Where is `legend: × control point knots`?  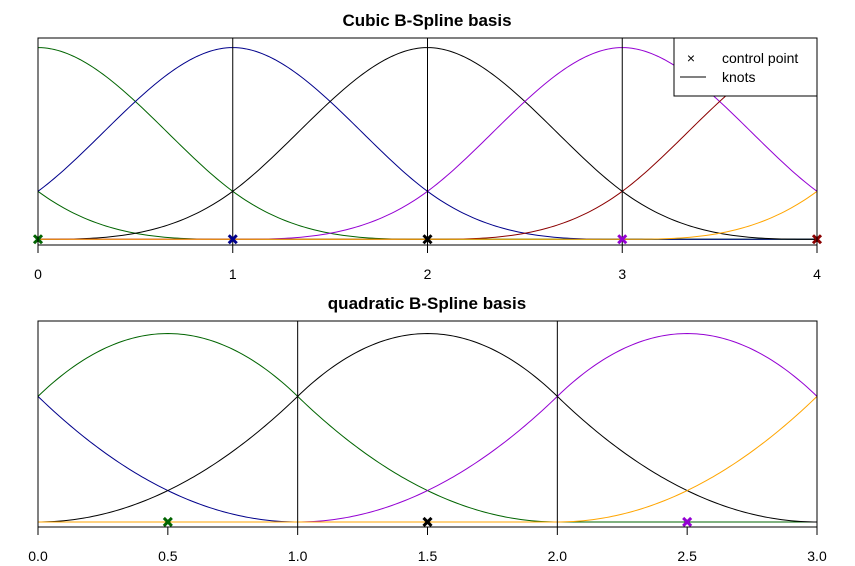
legend: × control point knots is located at coordinates (745, 67).